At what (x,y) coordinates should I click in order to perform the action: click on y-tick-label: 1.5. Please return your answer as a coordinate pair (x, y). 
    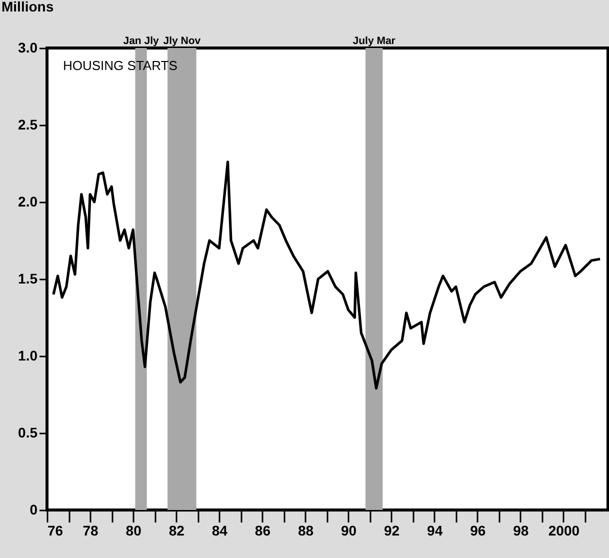
    Looking at the image, I should click on (28, 278).